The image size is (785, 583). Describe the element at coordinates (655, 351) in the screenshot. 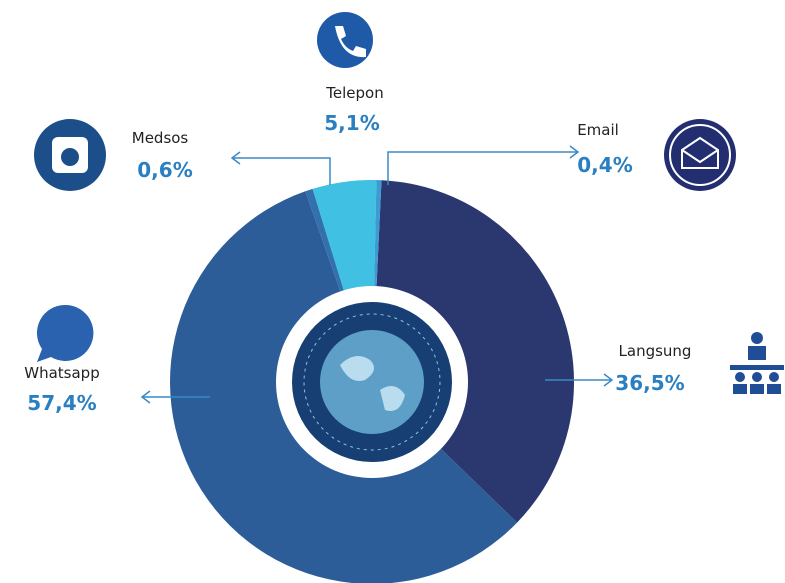

I see `category-label: Langsung` at that location.